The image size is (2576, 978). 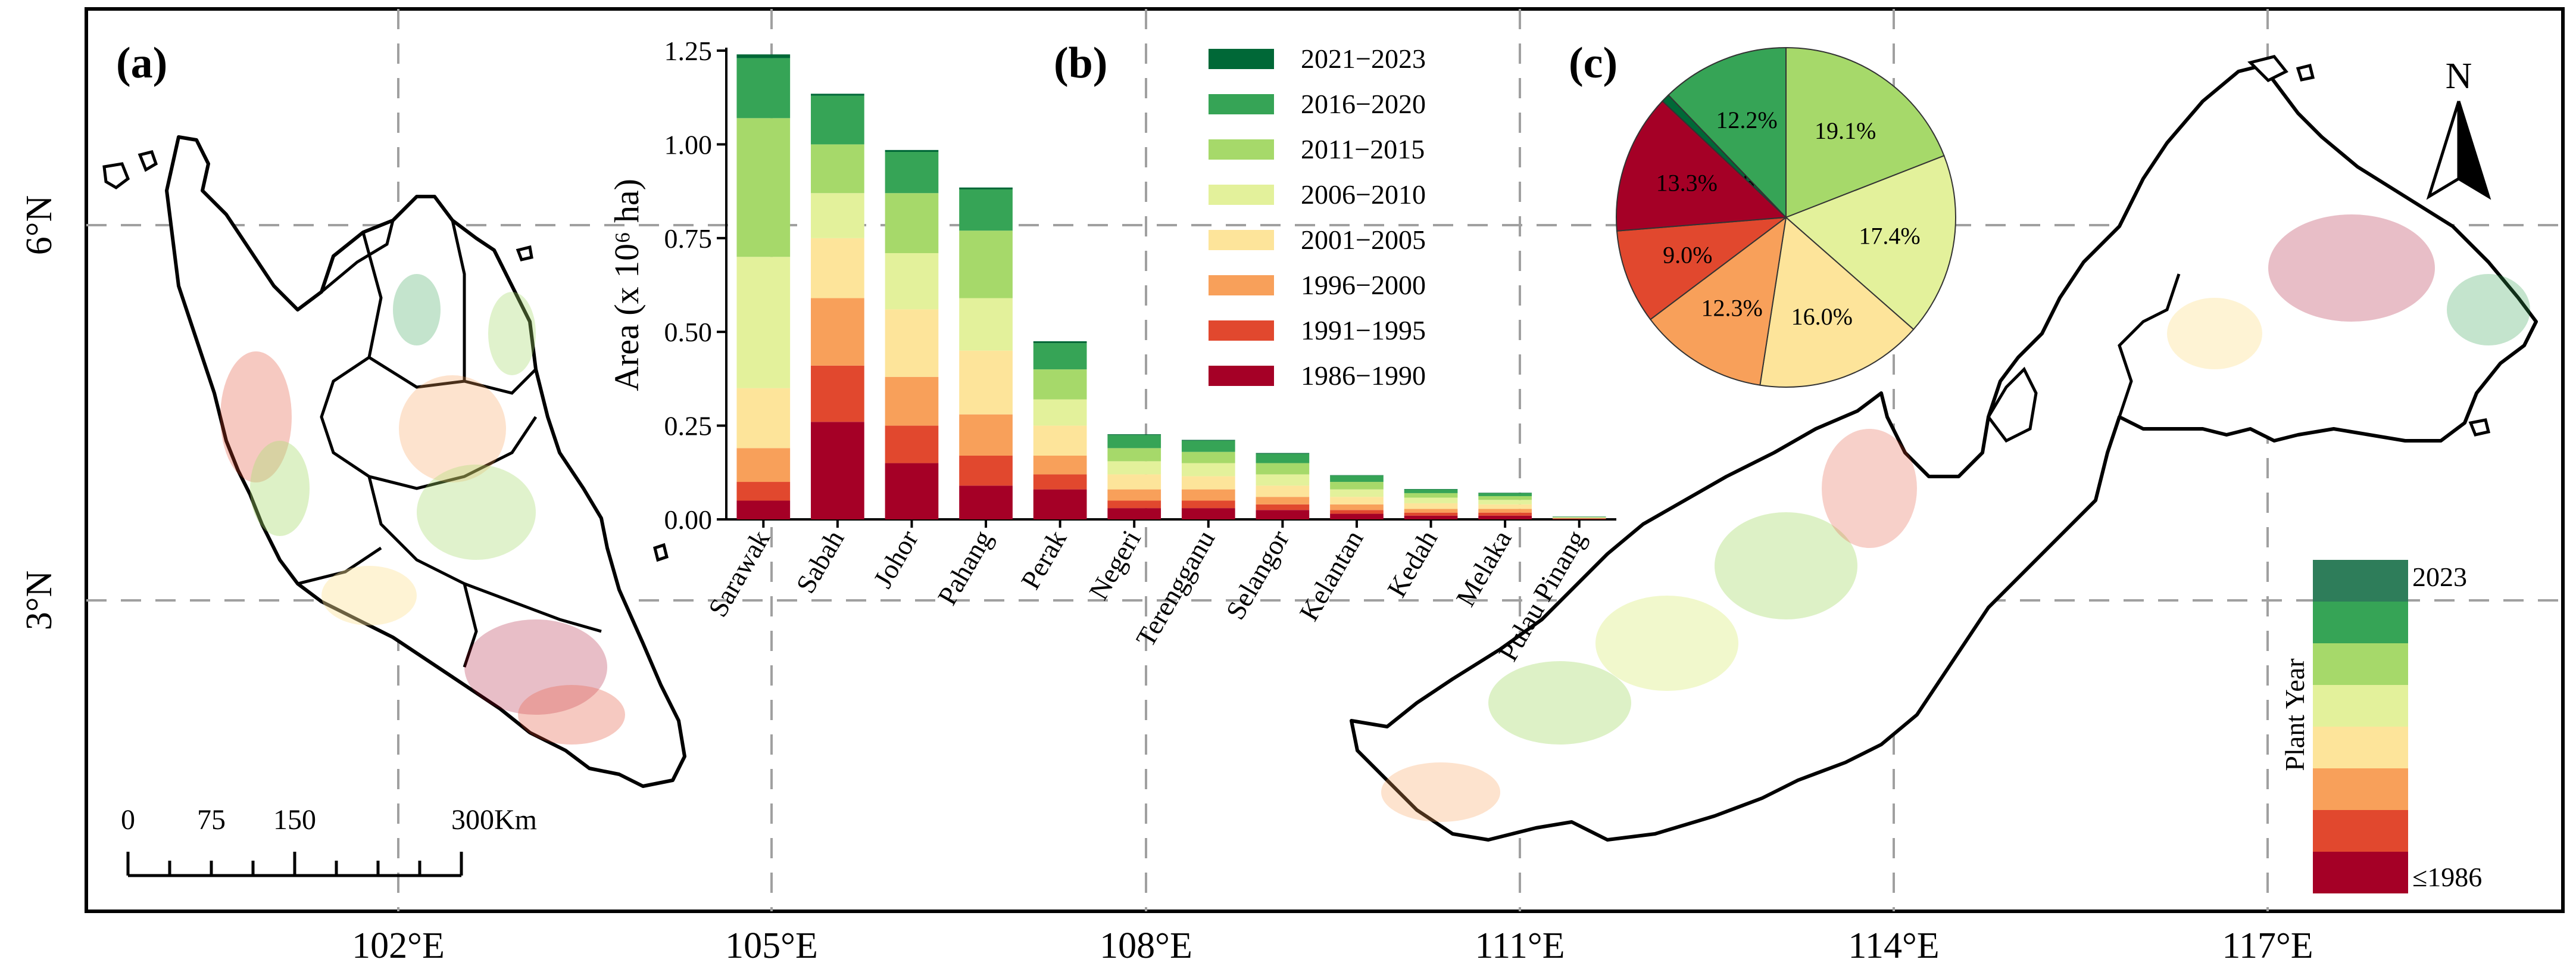 I want to click on scale-label-150: 150, so click(x=294, y=820).